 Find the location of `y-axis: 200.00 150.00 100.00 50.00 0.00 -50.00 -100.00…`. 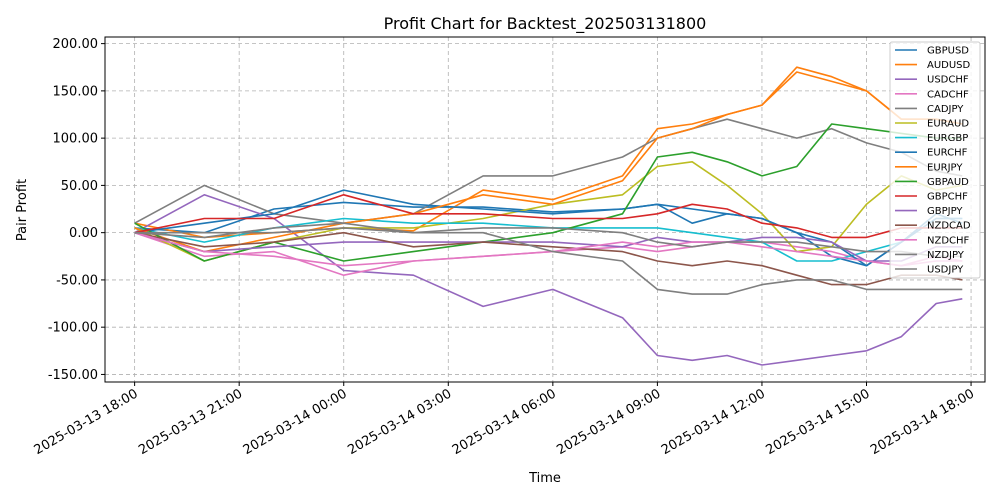

y-axis: 200.00 150.00 100.00 50.00 0.00 -50.00 -100.00… is located at coordinates (76, 210).